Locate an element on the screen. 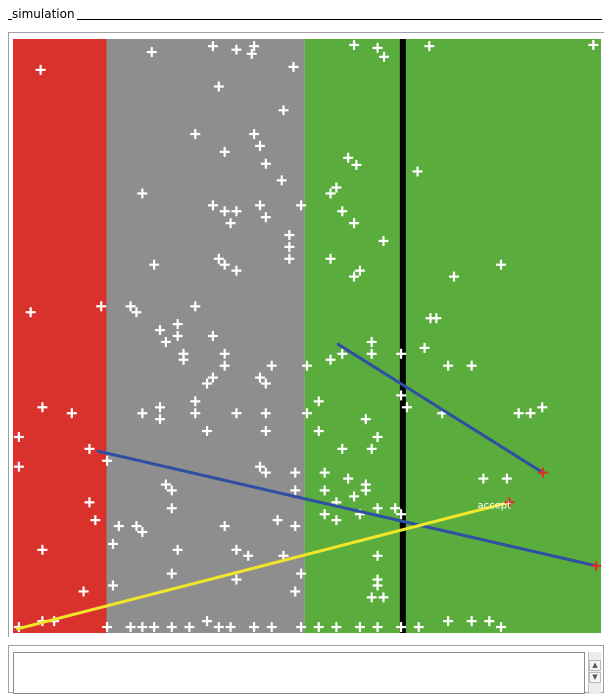 Image resolution: width=604 pixels, height=695 pixels. accept-label: accept is located at coordinates (495, 505).